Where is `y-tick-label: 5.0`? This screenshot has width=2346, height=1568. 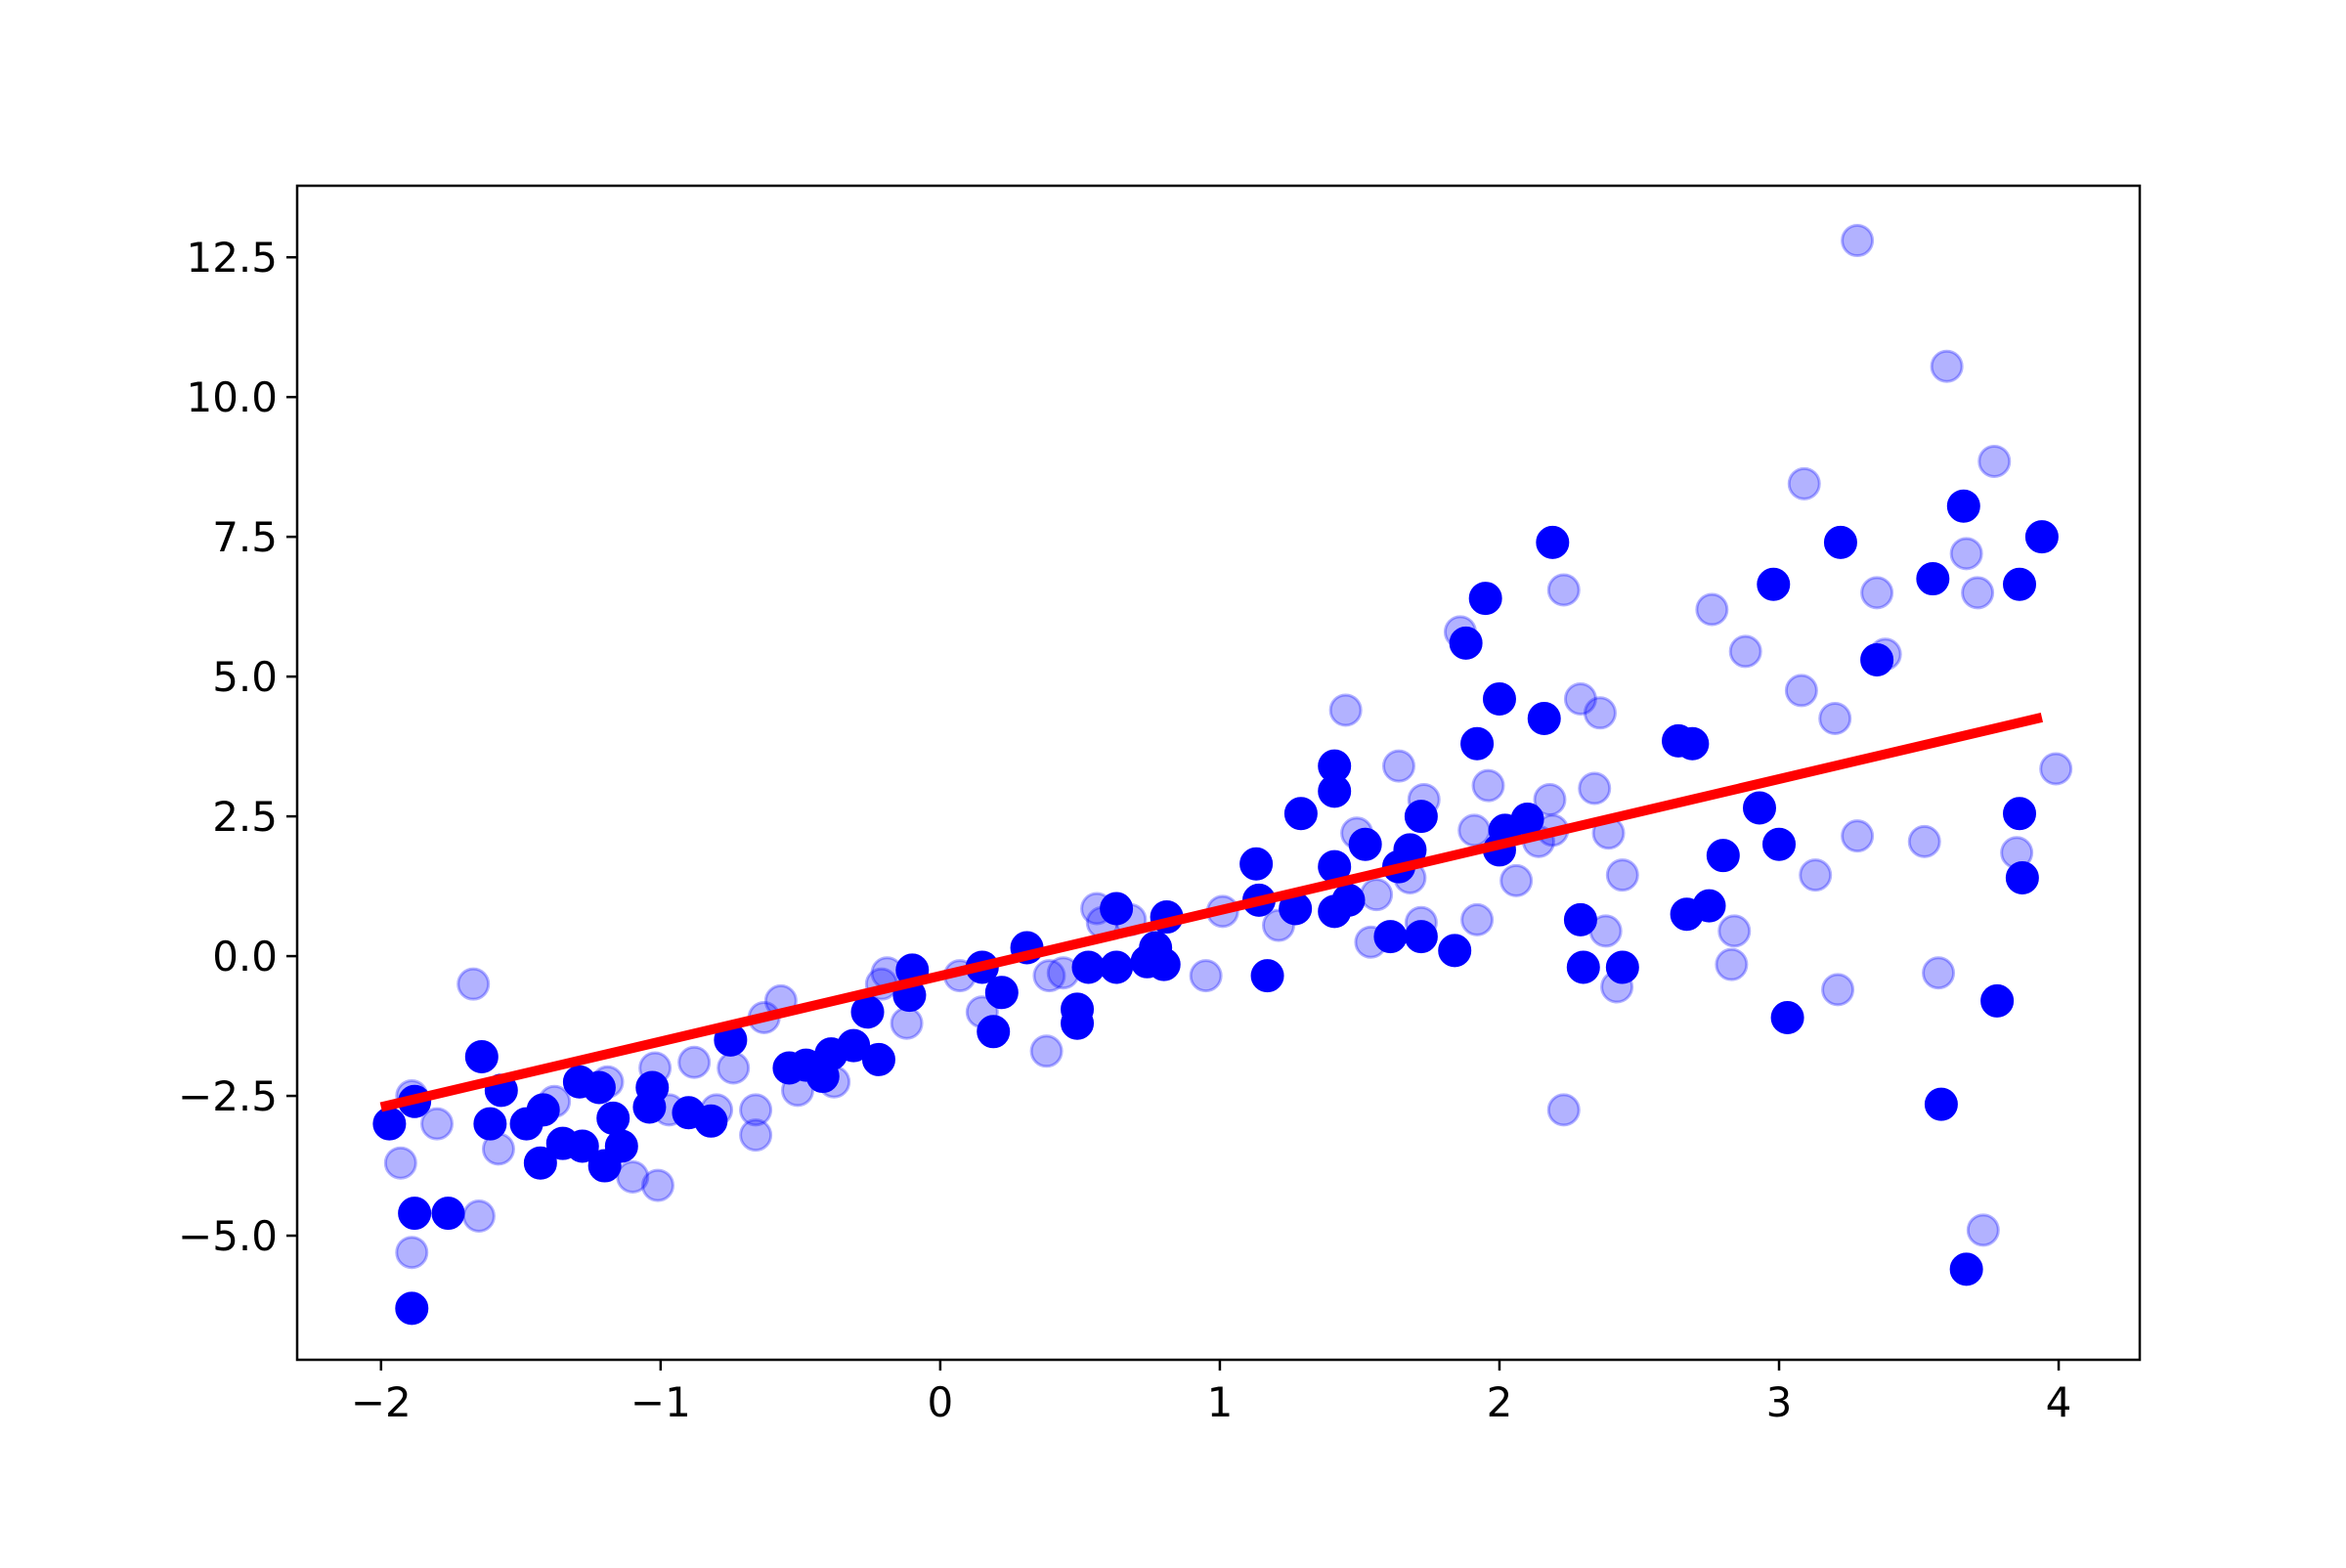 y-tick-label: 5.0 is located at coordinates (245, 677).